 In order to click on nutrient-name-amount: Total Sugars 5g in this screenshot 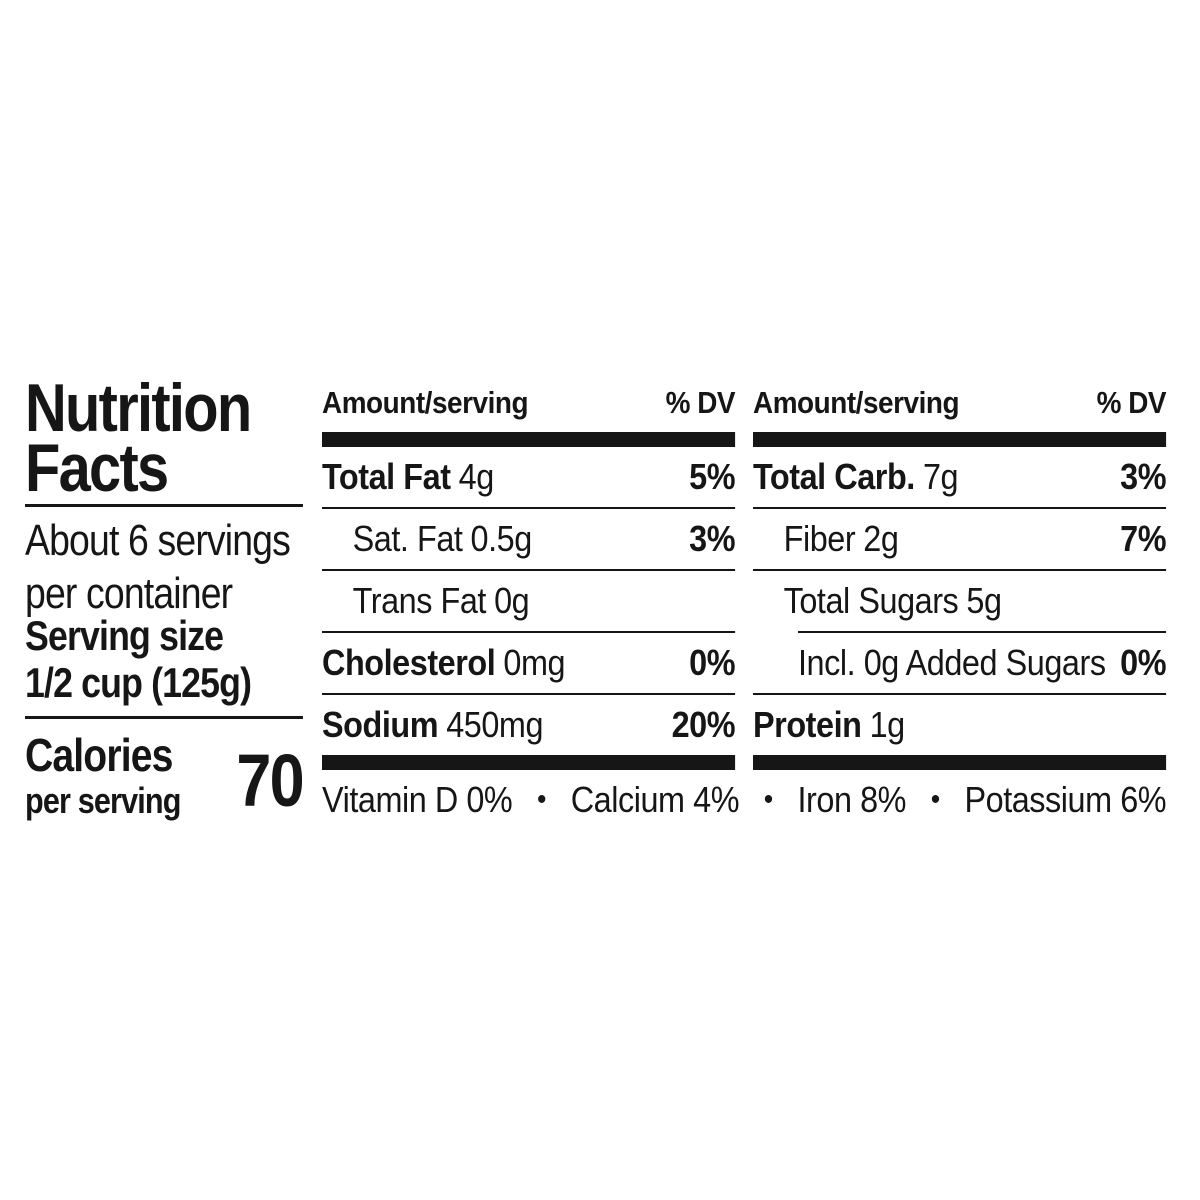, I will do `click(892, 600)`.